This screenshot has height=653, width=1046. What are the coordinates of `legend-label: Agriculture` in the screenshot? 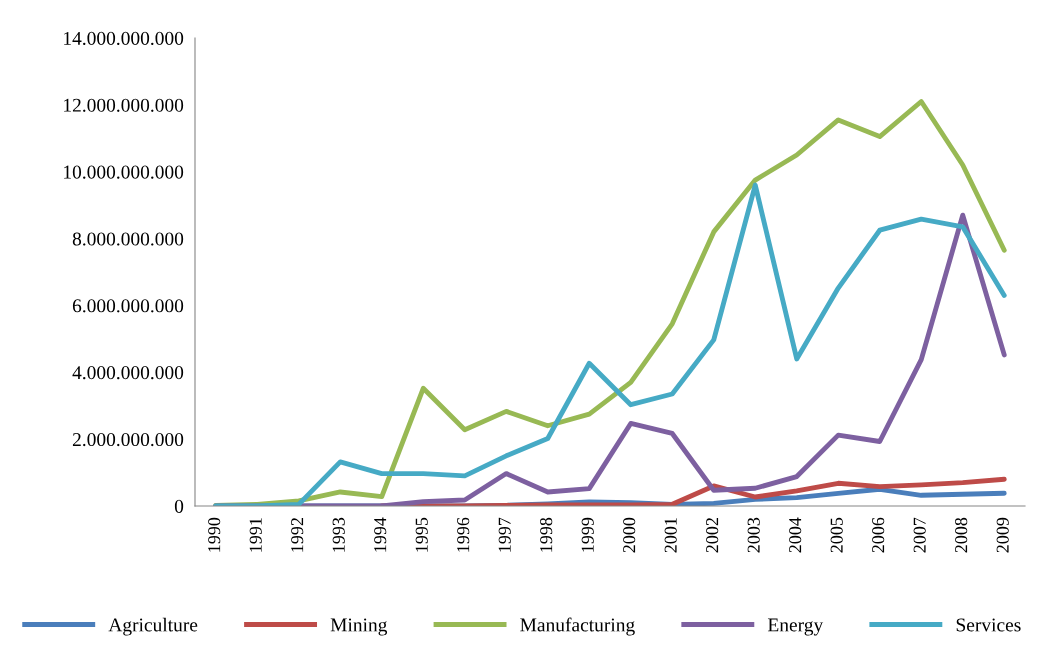 It's located at (153, 626).